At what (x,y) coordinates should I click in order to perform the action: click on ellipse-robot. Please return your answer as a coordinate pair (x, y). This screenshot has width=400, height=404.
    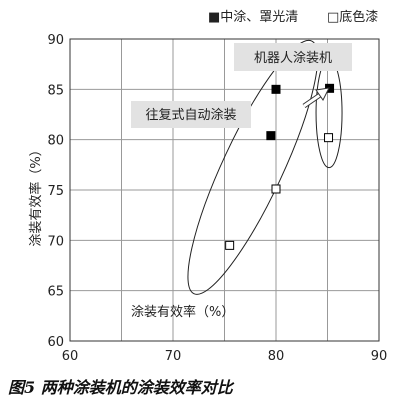
    Looking at the image, I should click on (329, 113).